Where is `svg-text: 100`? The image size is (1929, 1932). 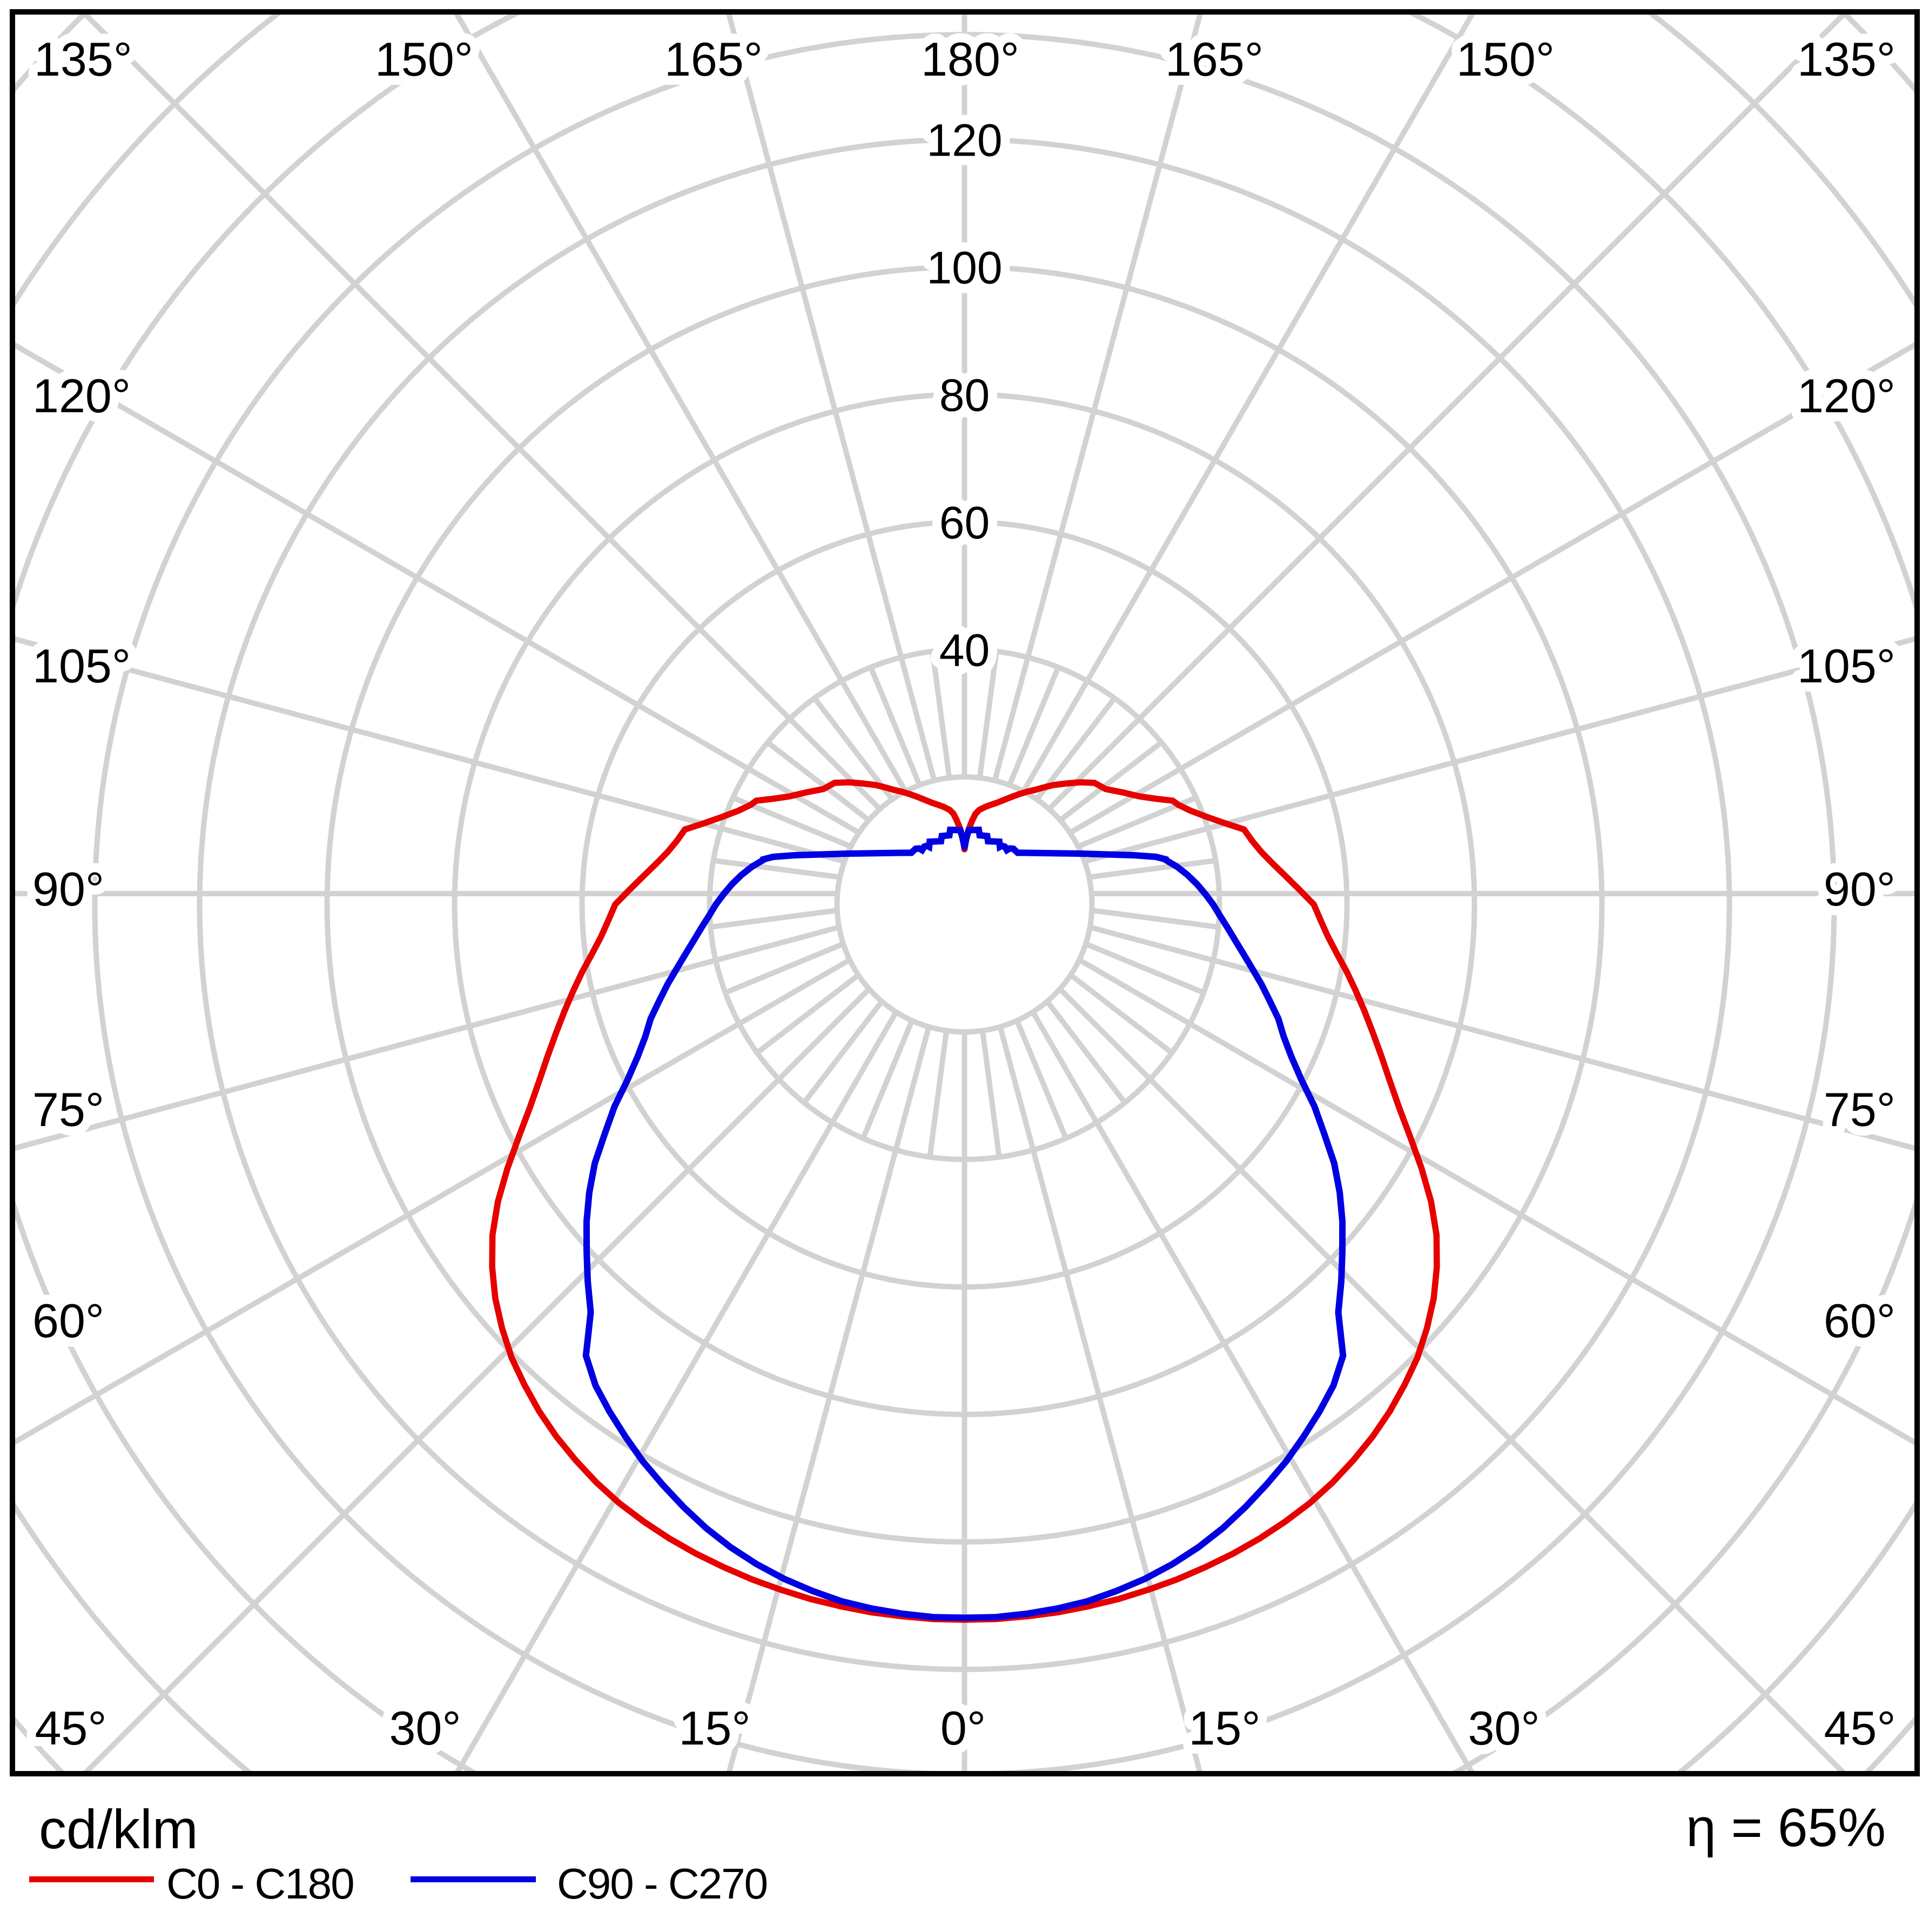
svg-text: 100 is located at coordinates (964, 268).